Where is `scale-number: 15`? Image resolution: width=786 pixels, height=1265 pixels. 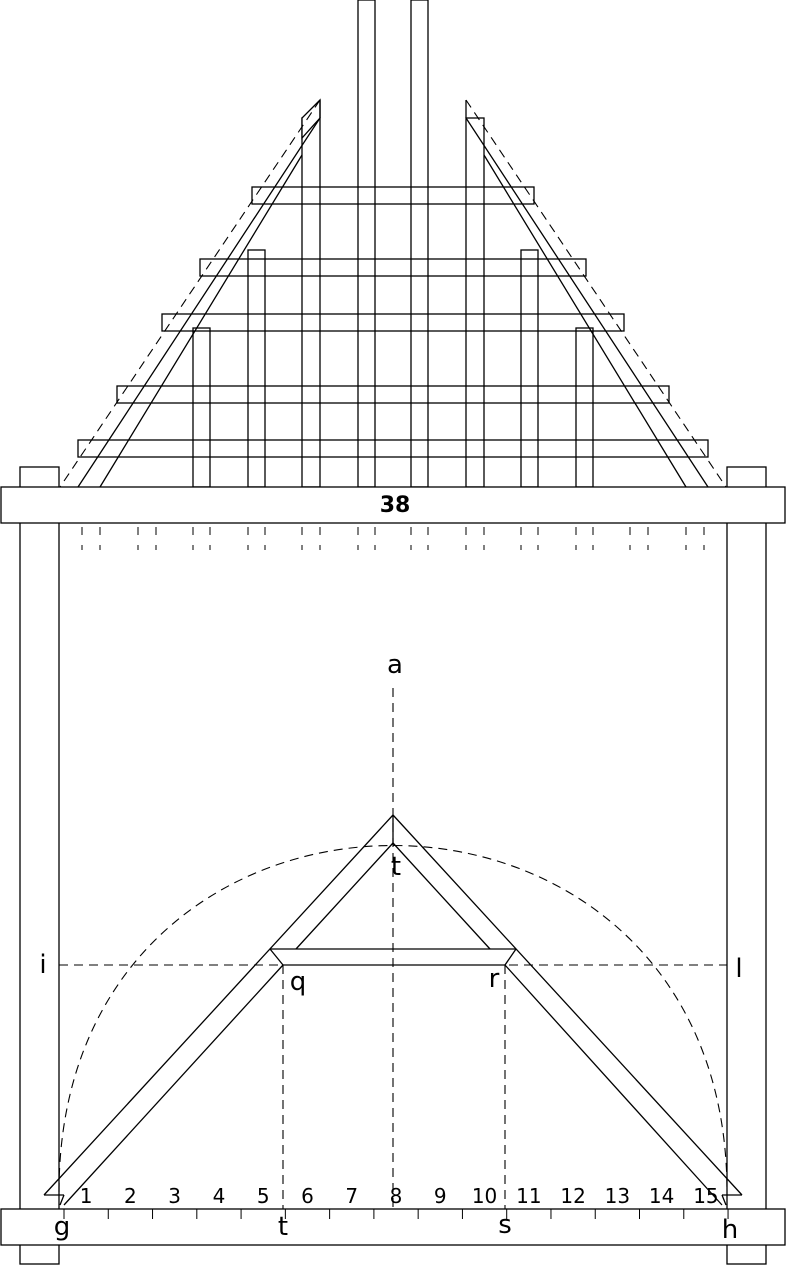
scale-number: 15 is located at coordinates (705, 1196).